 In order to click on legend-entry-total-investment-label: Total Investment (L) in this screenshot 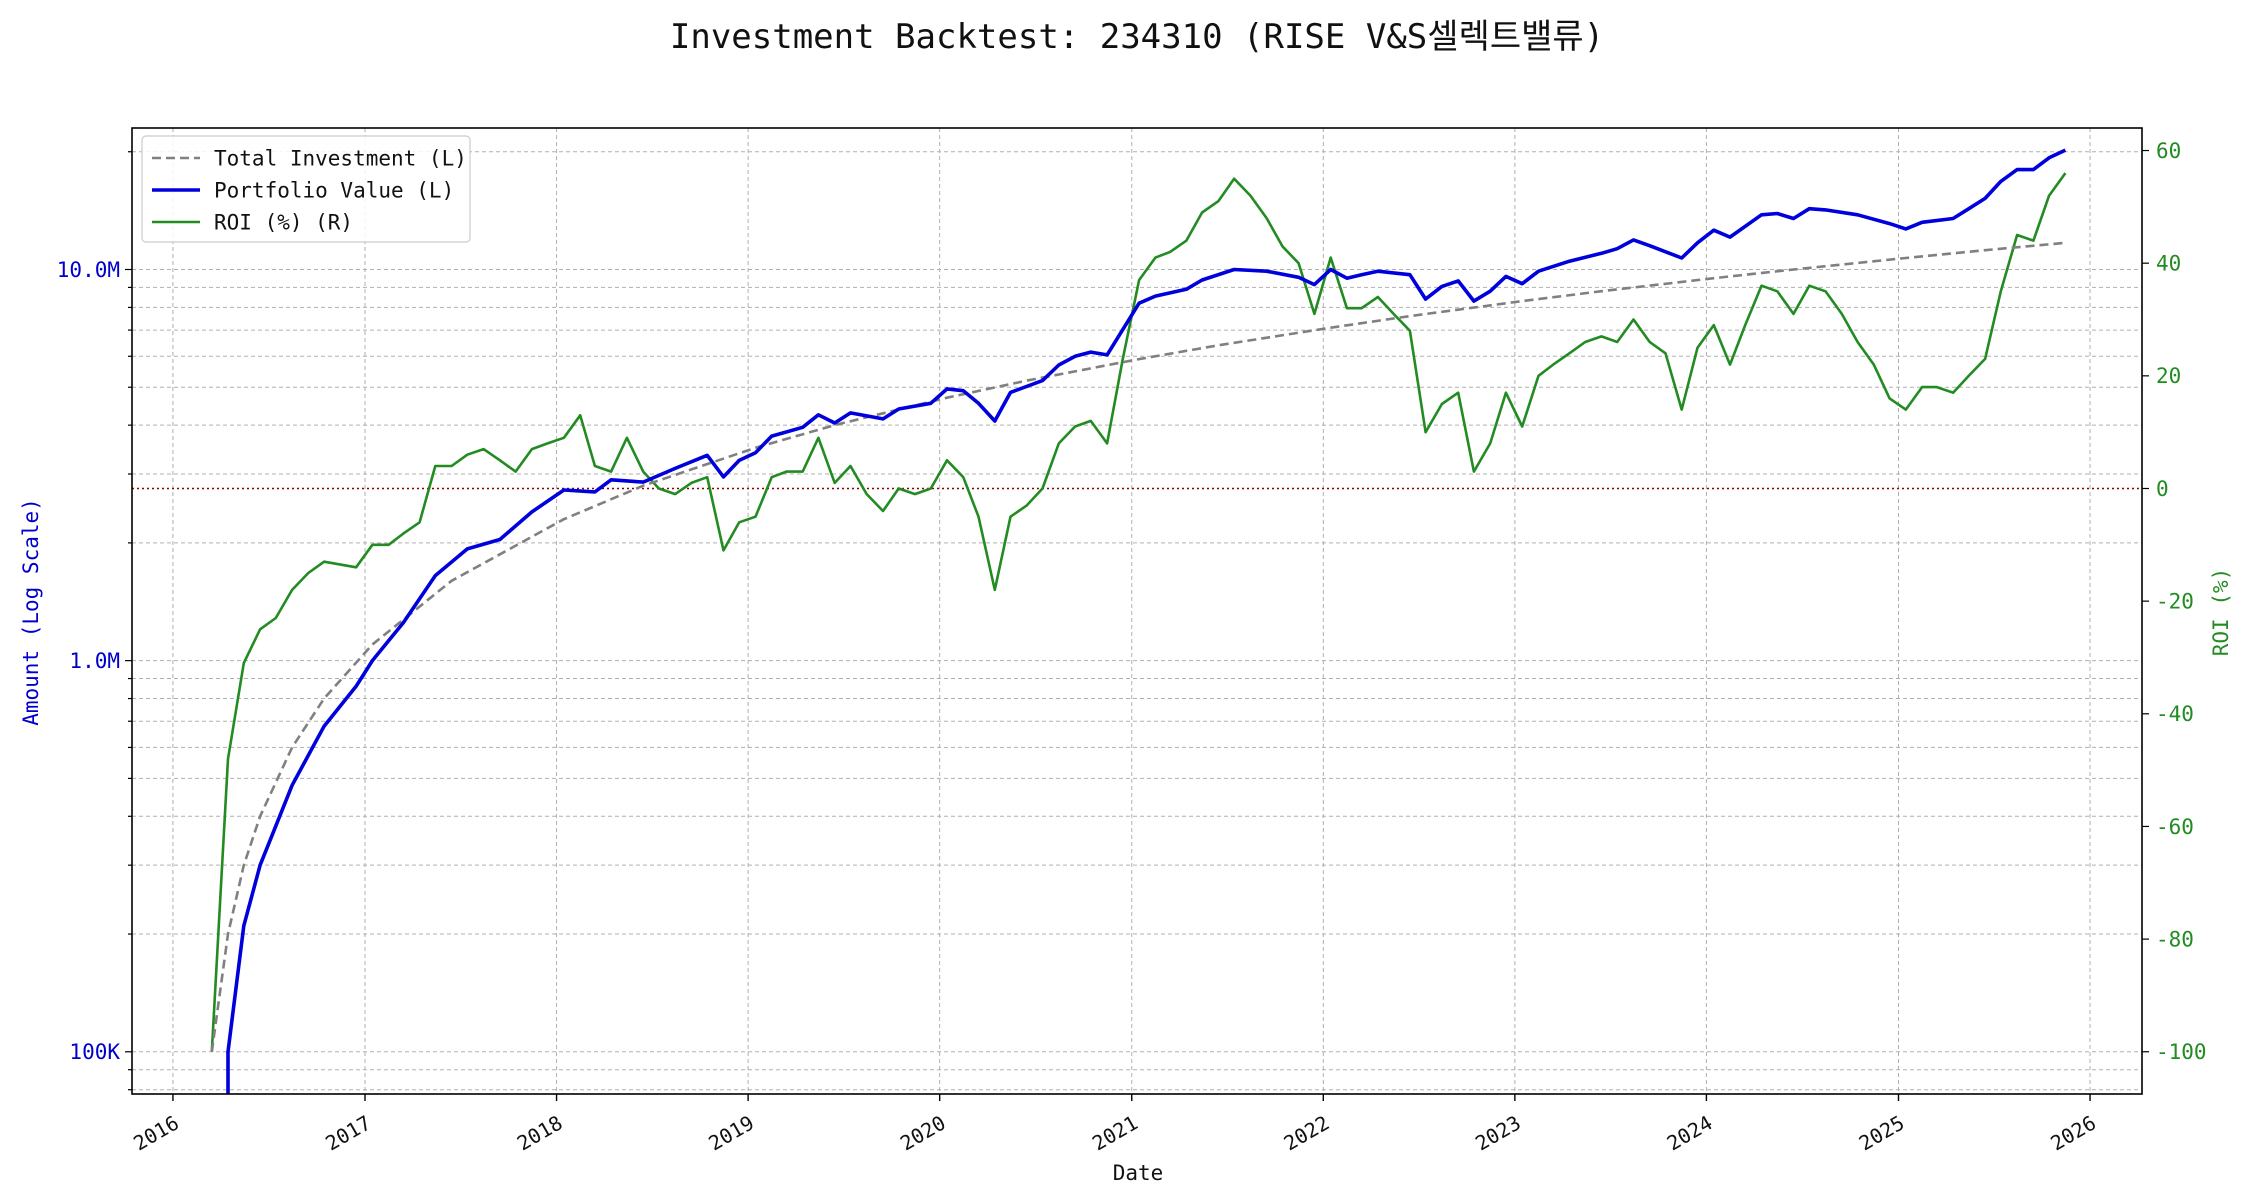, I will do `click(340, 158)`.